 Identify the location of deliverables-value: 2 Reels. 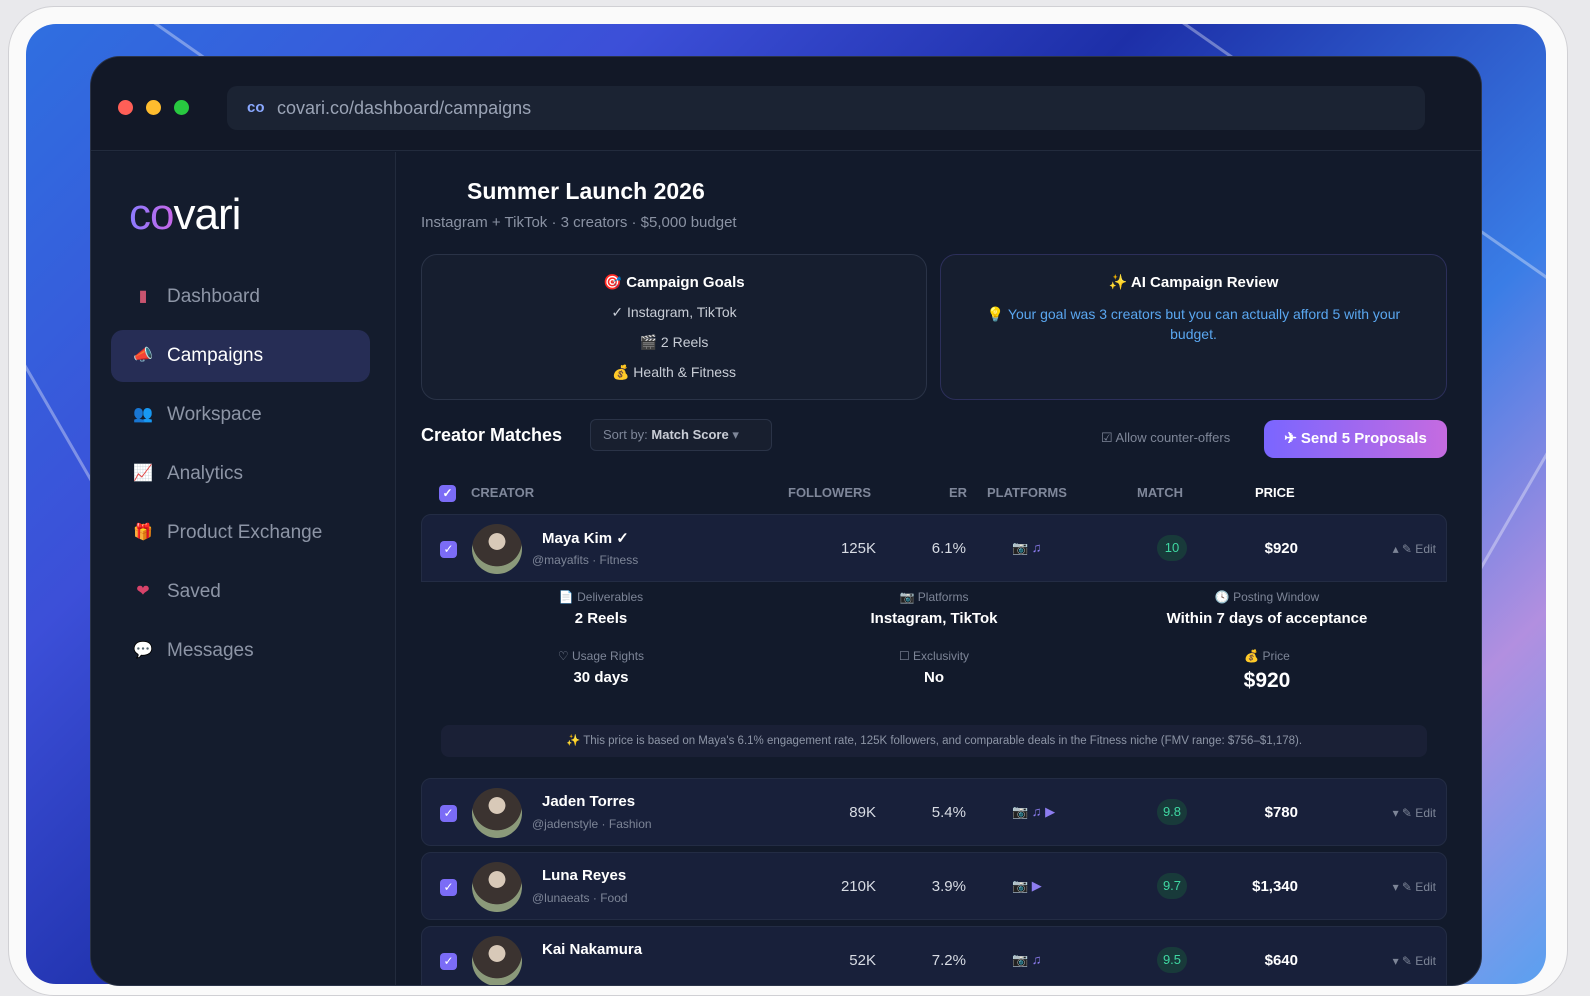
(601, 618).